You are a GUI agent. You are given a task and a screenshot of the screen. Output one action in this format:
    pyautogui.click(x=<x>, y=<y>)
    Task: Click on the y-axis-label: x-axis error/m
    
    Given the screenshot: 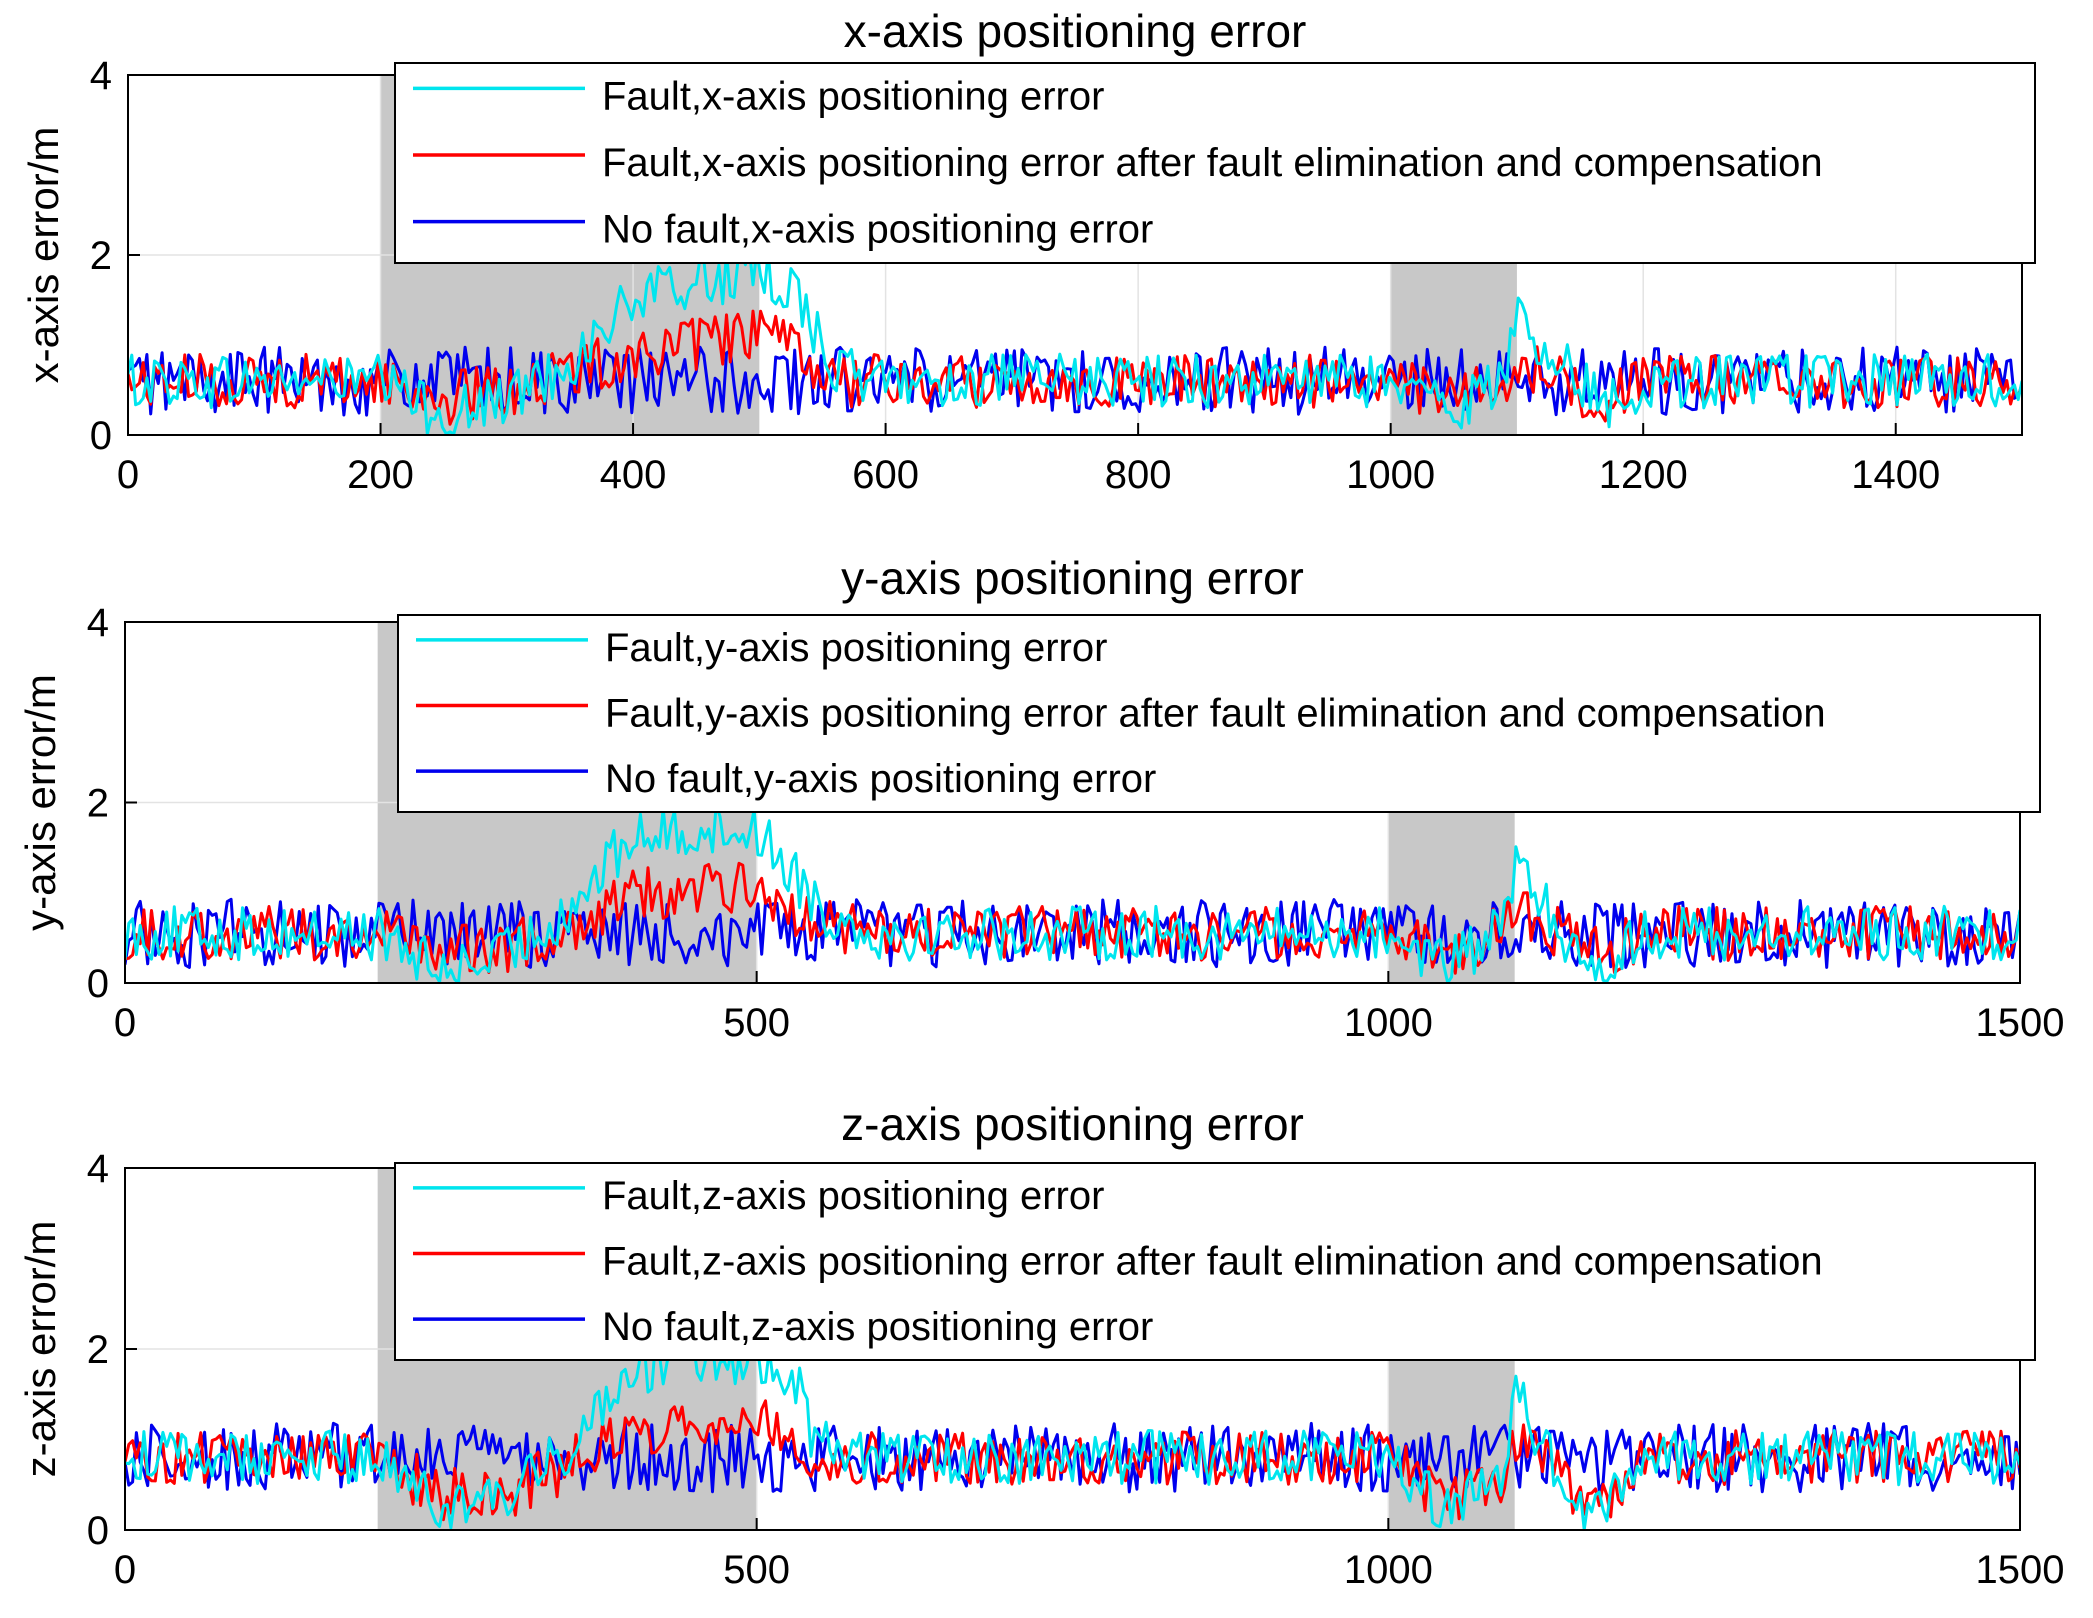 What is the action you would take?
    pyautogui.click(x=43, y=255)
    